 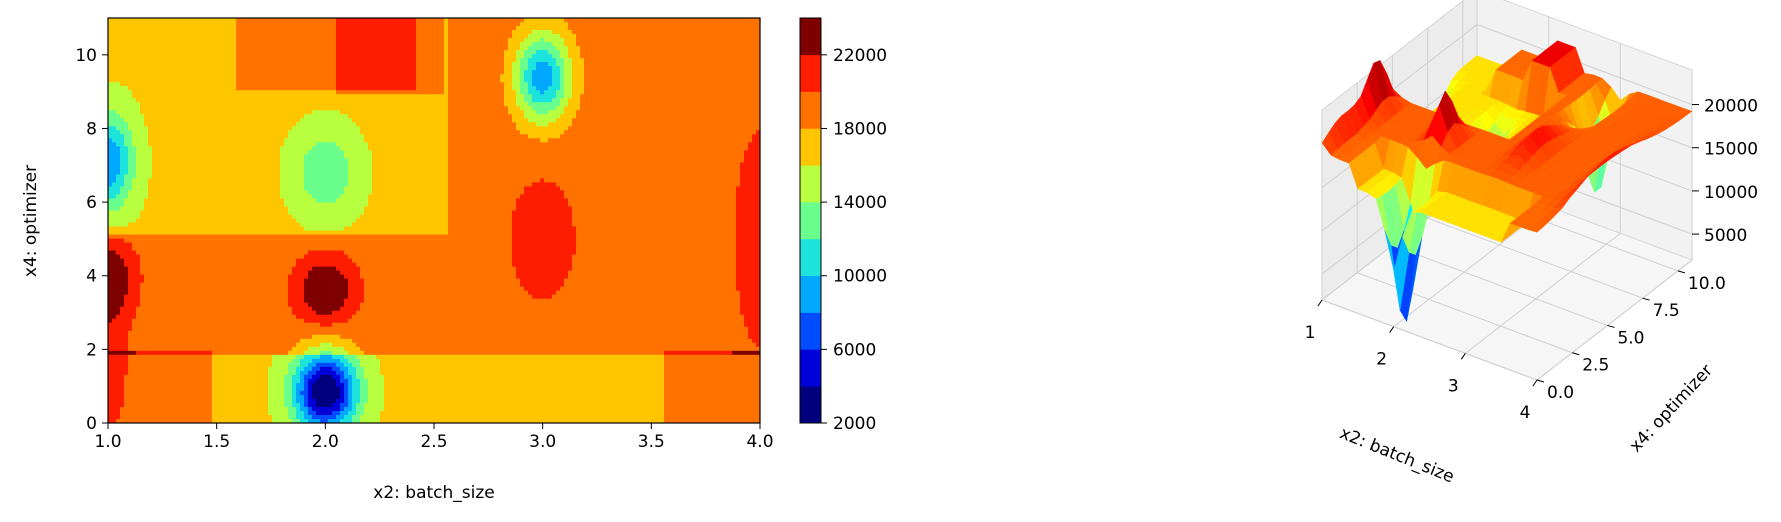 I want to click on contour-x-axis-label: x2: batch_size, so click(x=433, y=493).